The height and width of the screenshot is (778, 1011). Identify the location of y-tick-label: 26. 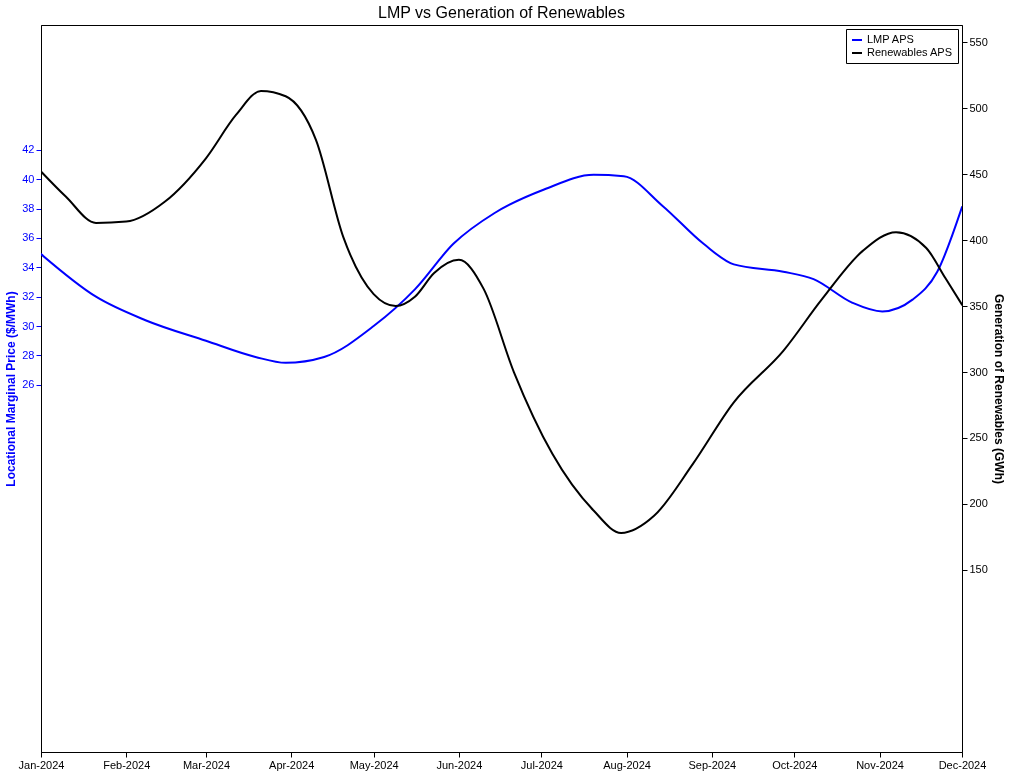
(28, 384).